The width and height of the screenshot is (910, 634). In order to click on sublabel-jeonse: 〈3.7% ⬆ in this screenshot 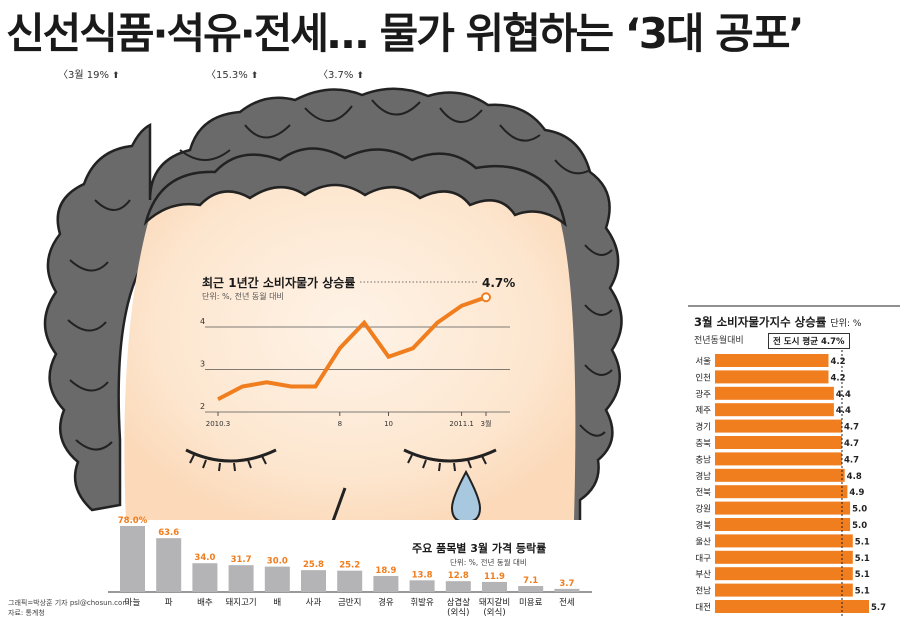, I will do `click(341, 73)`.